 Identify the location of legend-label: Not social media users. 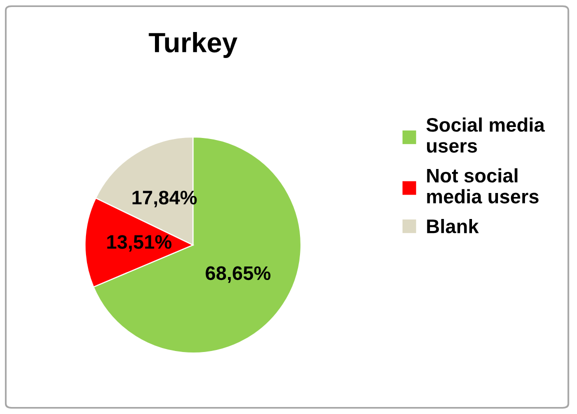
(483, 186).